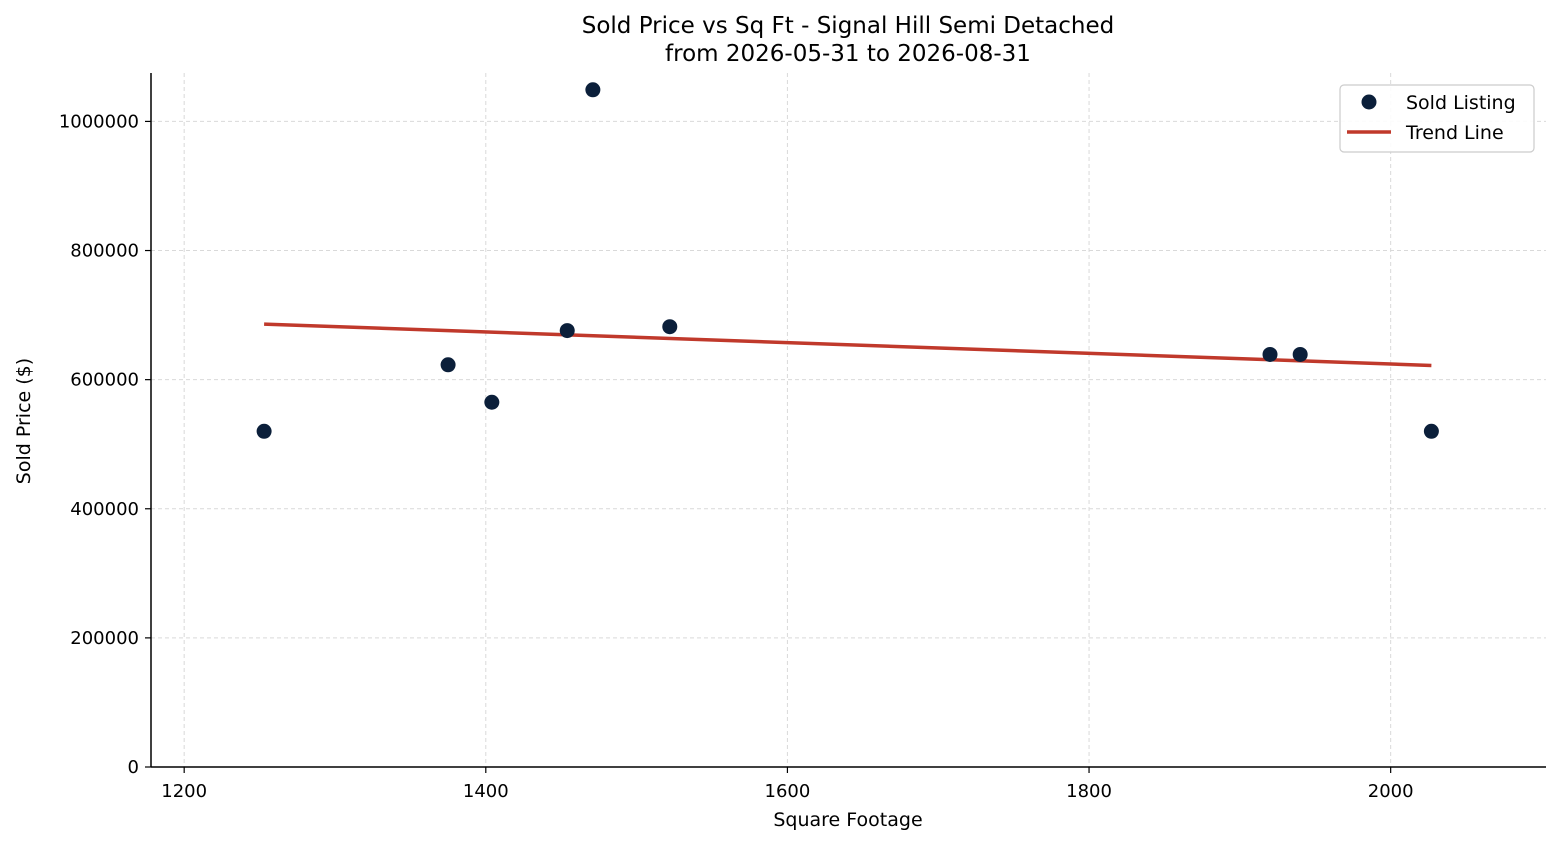 The height and width of the screenshot is (849, 1560). Describe the element at coordinates (99, 121) in the screenshot. I see `y-tick-label: 1000000` at that location.